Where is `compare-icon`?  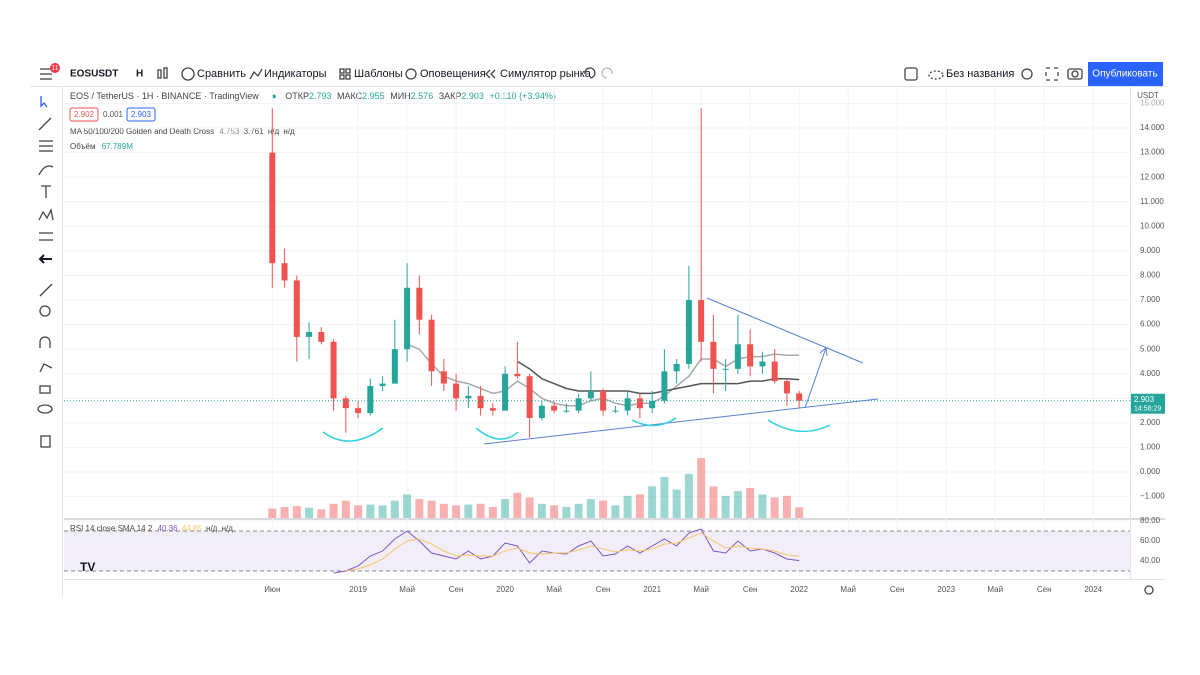 compare-icon is located at coordinates (188, 74).